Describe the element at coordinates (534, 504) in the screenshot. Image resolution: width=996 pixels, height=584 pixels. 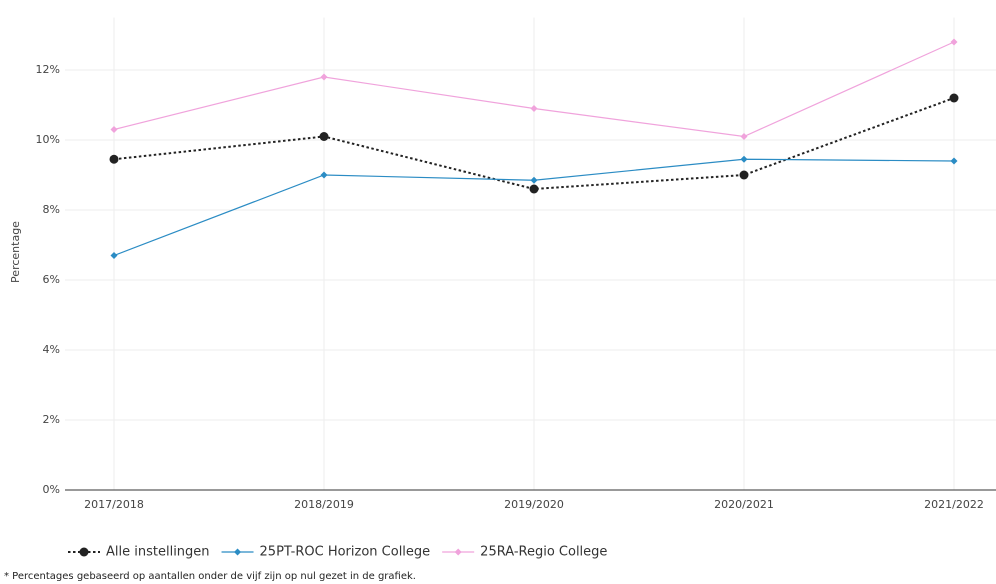
I see `x-tick-label: 2019/2020` at that location.